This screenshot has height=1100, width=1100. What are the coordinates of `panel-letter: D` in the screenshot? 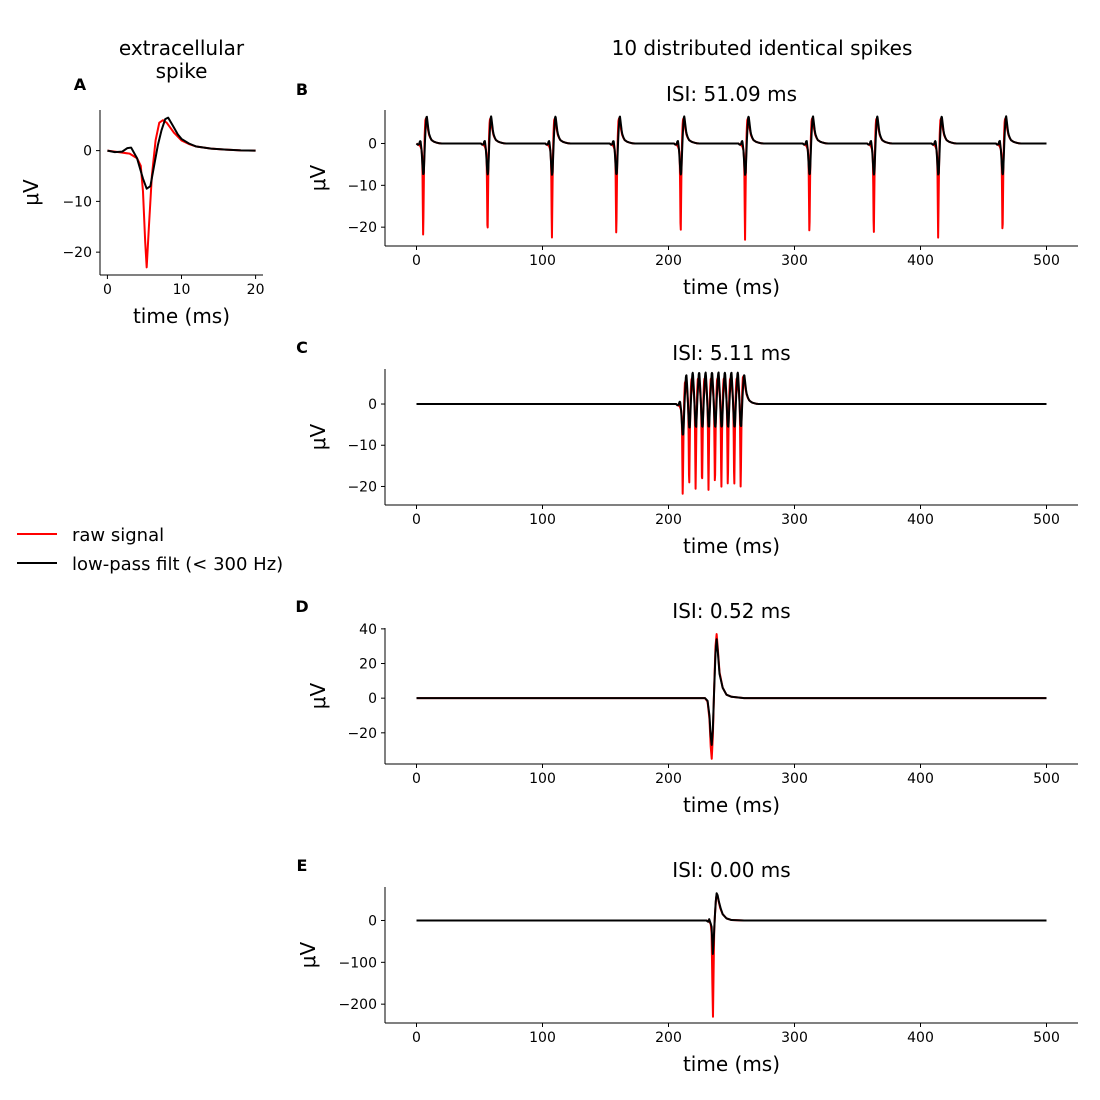 It's located at (301, 606).